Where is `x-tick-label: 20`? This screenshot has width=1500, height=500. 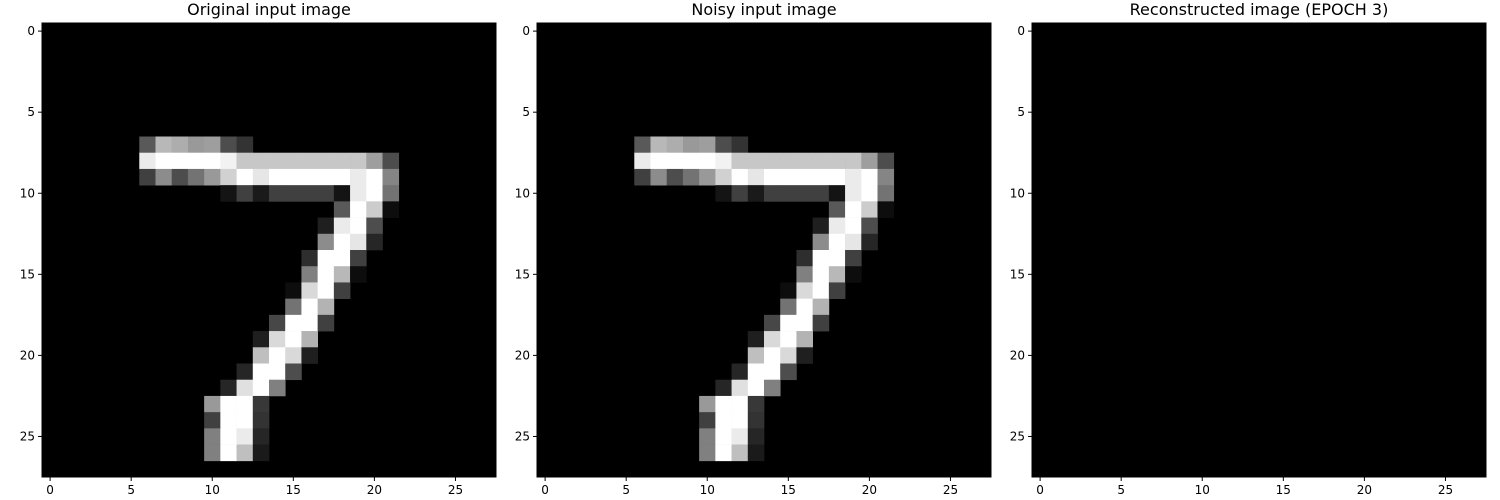
x-tick-label: 20 is located at coordinates (869, 490).